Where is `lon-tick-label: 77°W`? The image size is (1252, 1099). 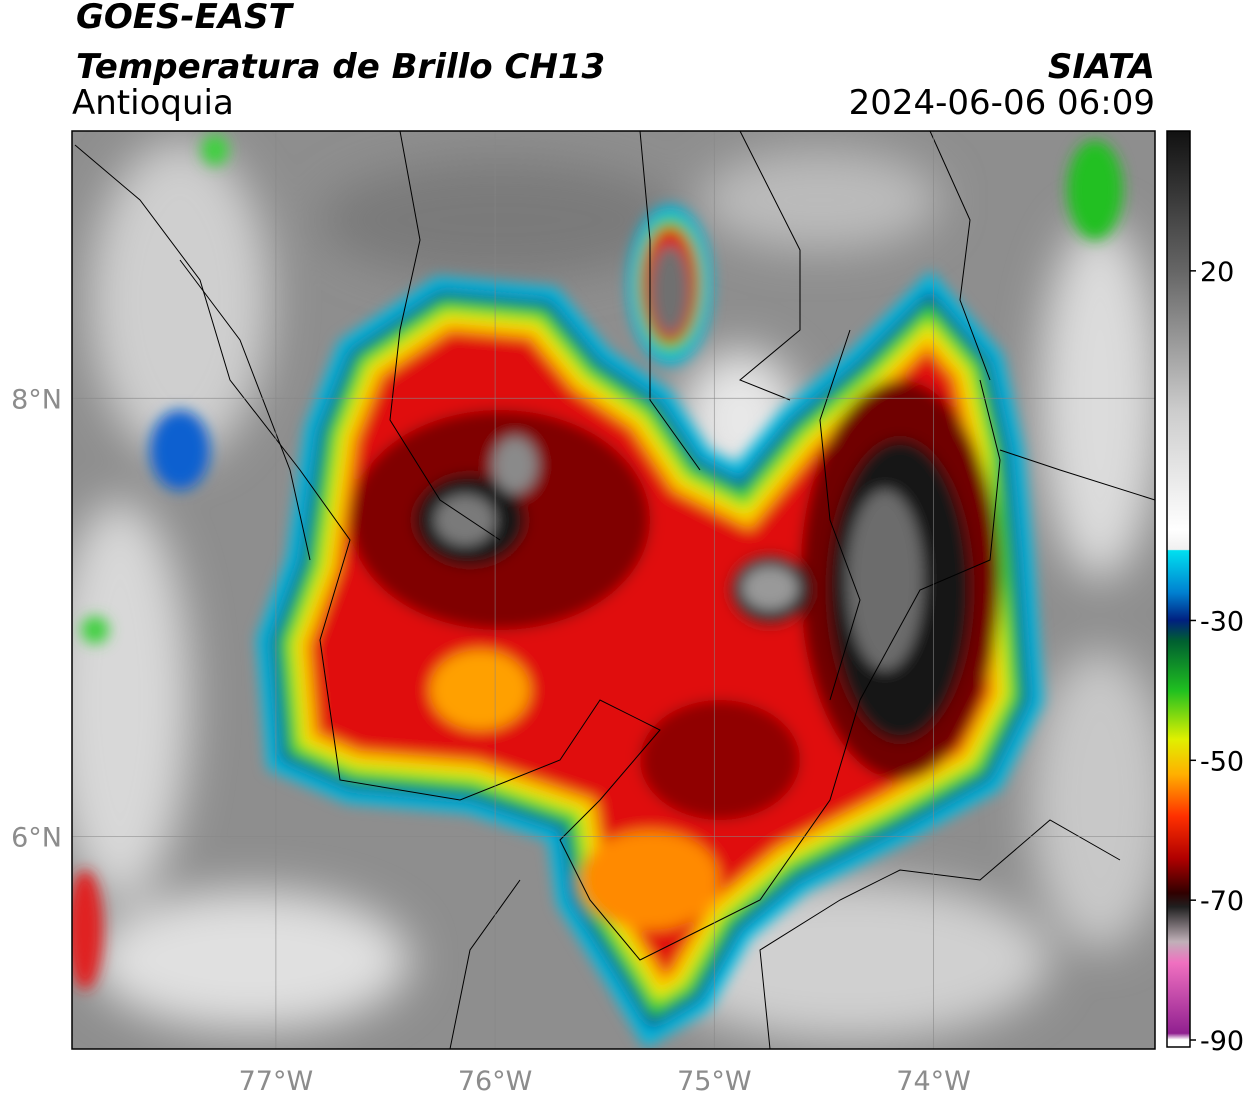
lon-tick-label: 77°W is located at coordinates (276, 1081).